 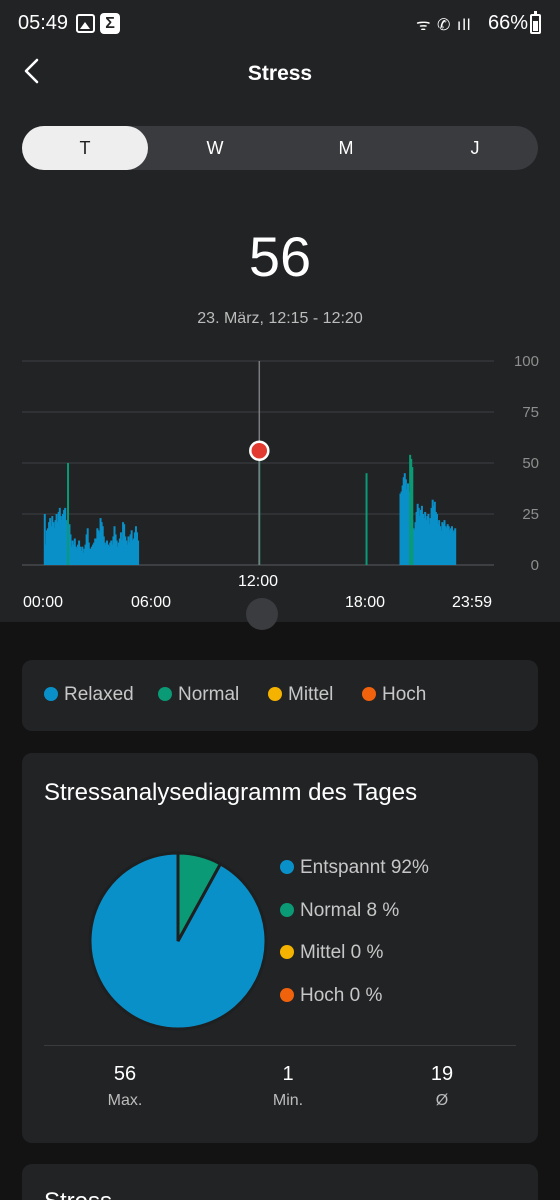 What do you see at coordinates (339, 911) in the screenshot?
I see `pie-label-normal: Normal 8 %` at bounding box center [339, 911].